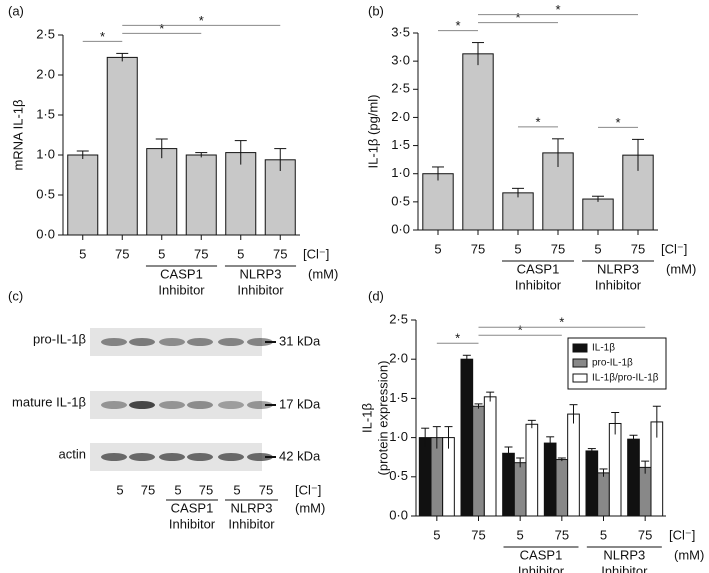  What do you see at coordinates (541, 554) in the screenshot?
I see `group-label: CASP1` at bounding box center [541, 554].